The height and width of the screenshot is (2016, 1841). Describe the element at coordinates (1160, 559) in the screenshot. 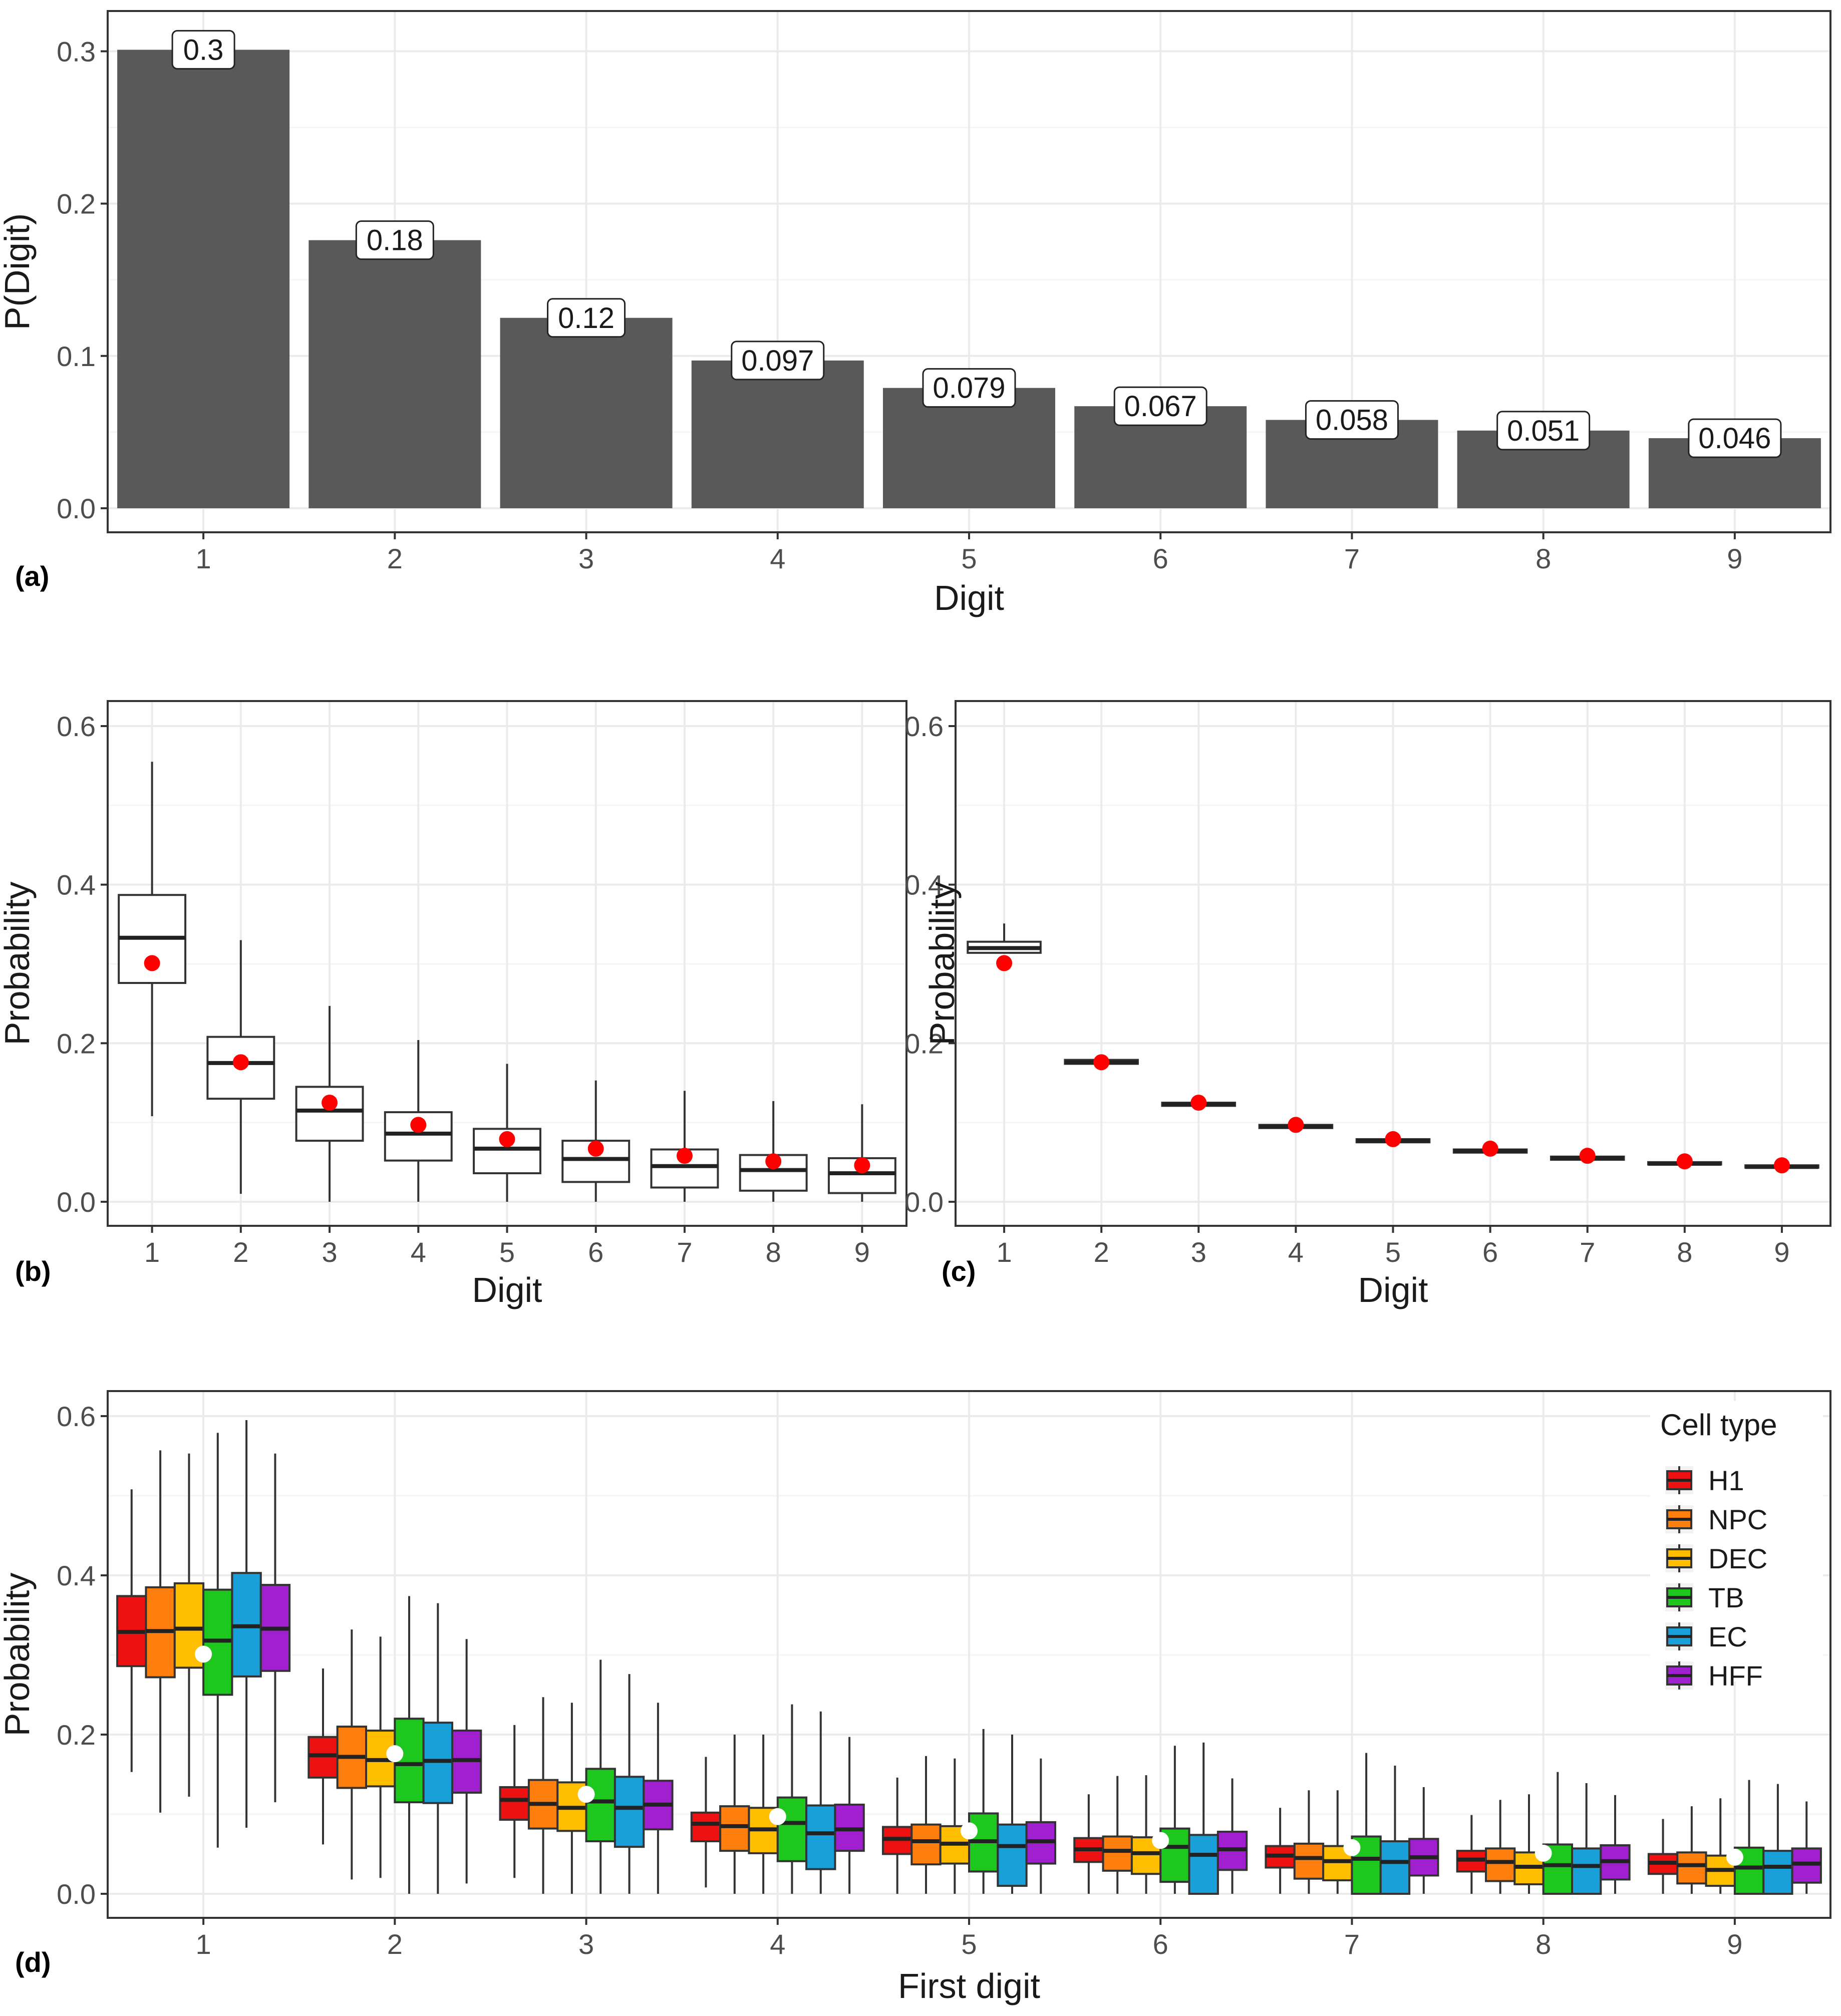

I see `x-tick-label: 6` at that location.